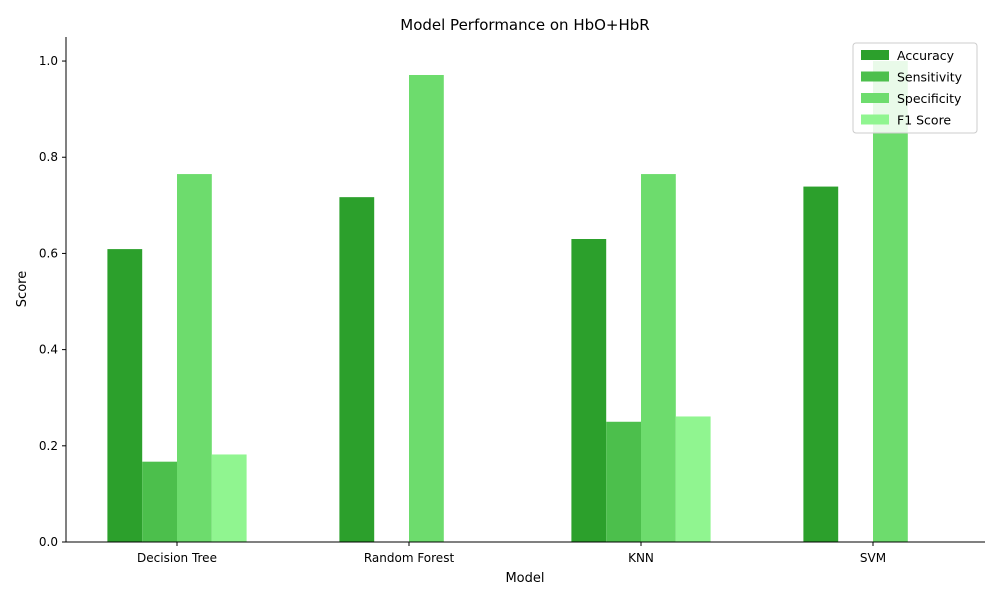  I want to click on bar-specificity-knn, so click(658, 358).